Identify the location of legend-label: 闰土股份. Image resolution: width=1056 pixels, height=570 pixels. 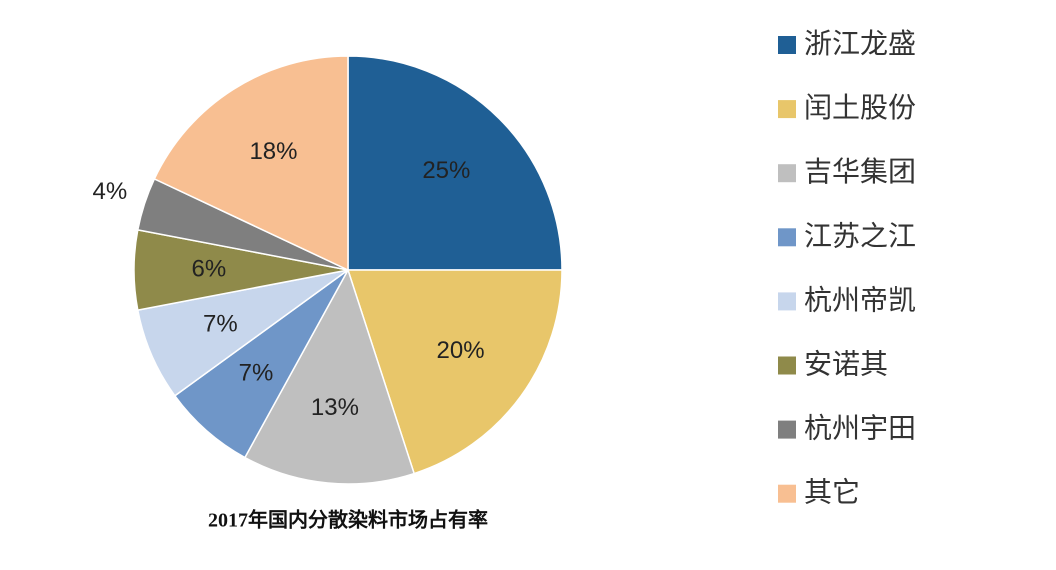
(860, 107).